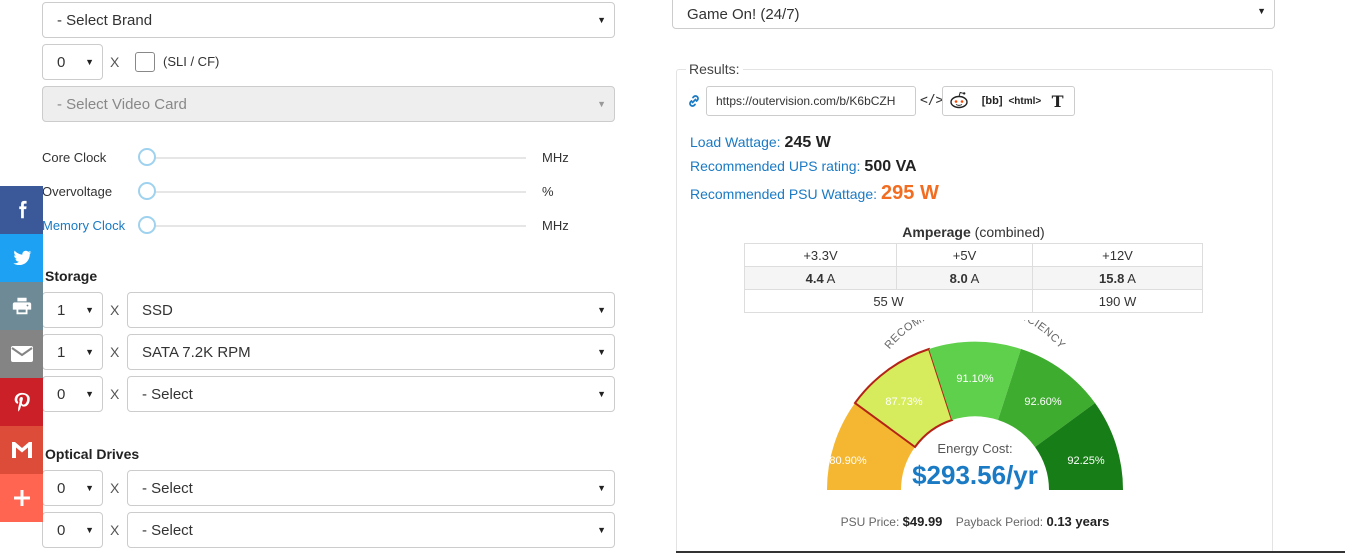 The height and width of the screenshot is (553, 1345). Describe the element at coordinates (371, 530) in the screenshot. I see `optical-2-type-select: - Select ▼` at that location.